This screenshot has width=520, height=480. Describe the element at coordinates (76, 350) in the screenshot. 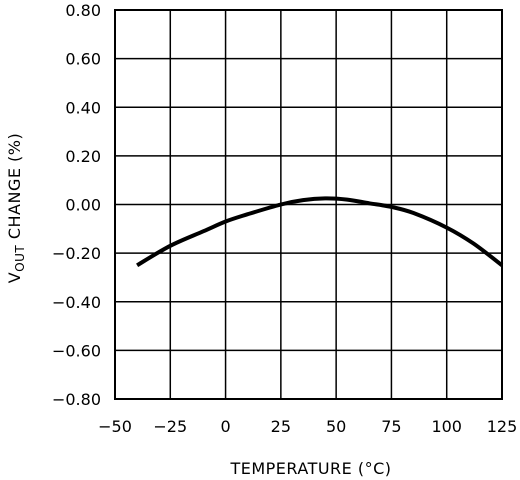

I see `y-tick-label: −0.60` at that location.